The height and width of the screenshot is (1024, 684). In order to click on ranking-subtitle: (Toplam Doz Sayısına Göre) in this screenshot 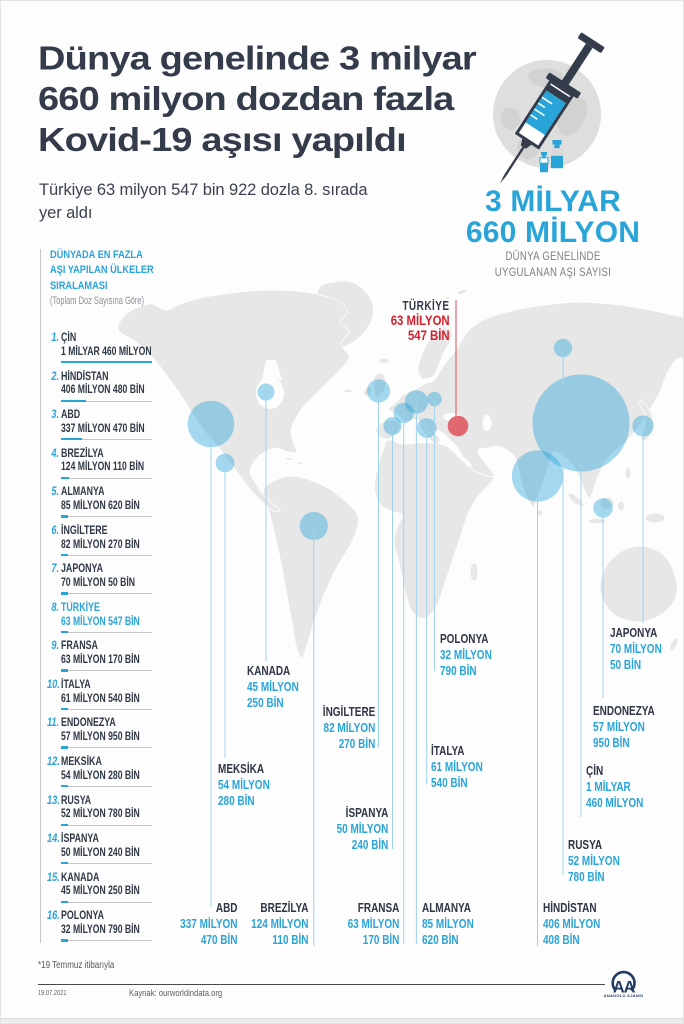, I will do `click(97, 301)`.